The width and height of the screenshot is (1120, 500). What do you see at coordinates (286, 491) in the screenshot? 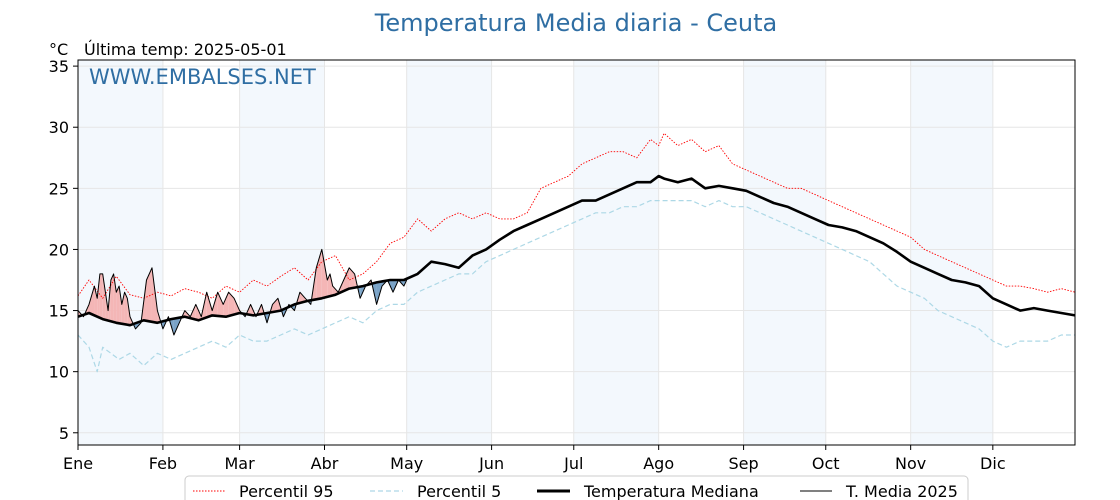
I see `legend-p95-label: Percentil 95` at bounding box center [286, 491].